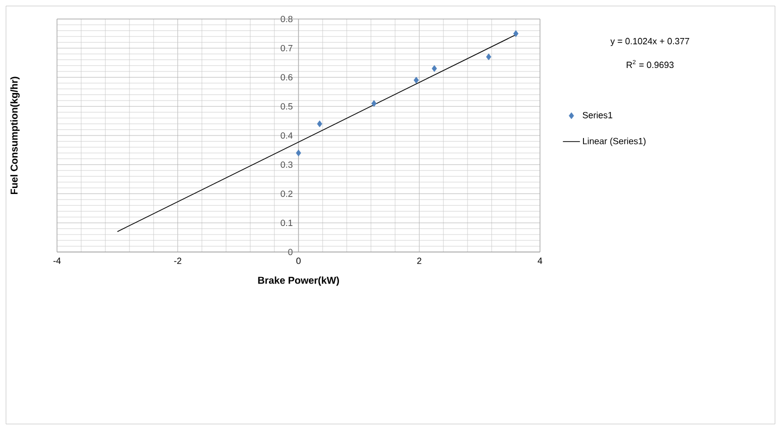 This screenshot has width=781, height=430. Describe the element at coordinates (286, 135) in the screenshot. I see `y-tick-label: 0.4` at that location.